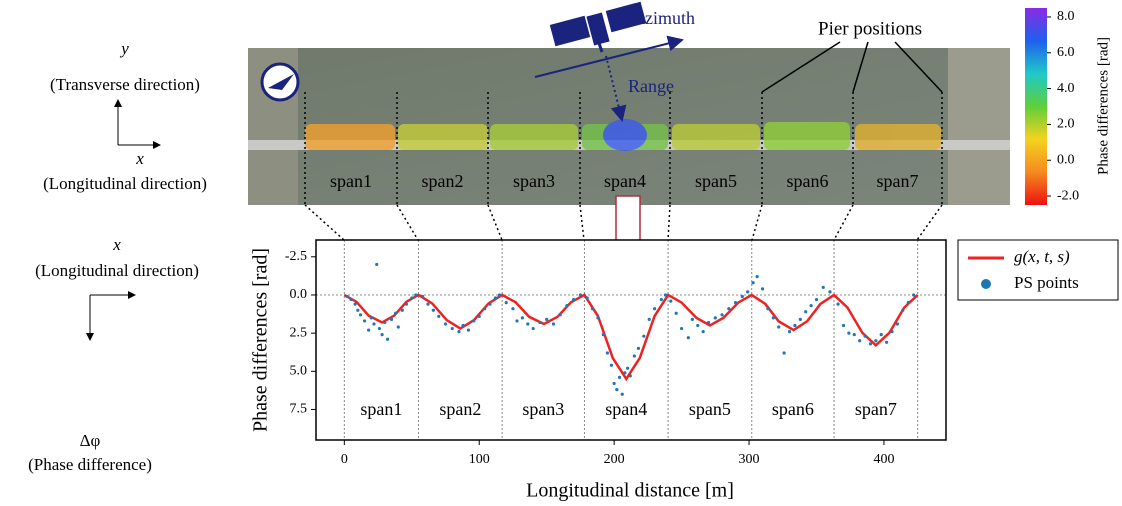  What do you see at coordinates (299, 332) in the screenshot?
I see `y-tick-label: 2.5` at bounding box center [299, 332].